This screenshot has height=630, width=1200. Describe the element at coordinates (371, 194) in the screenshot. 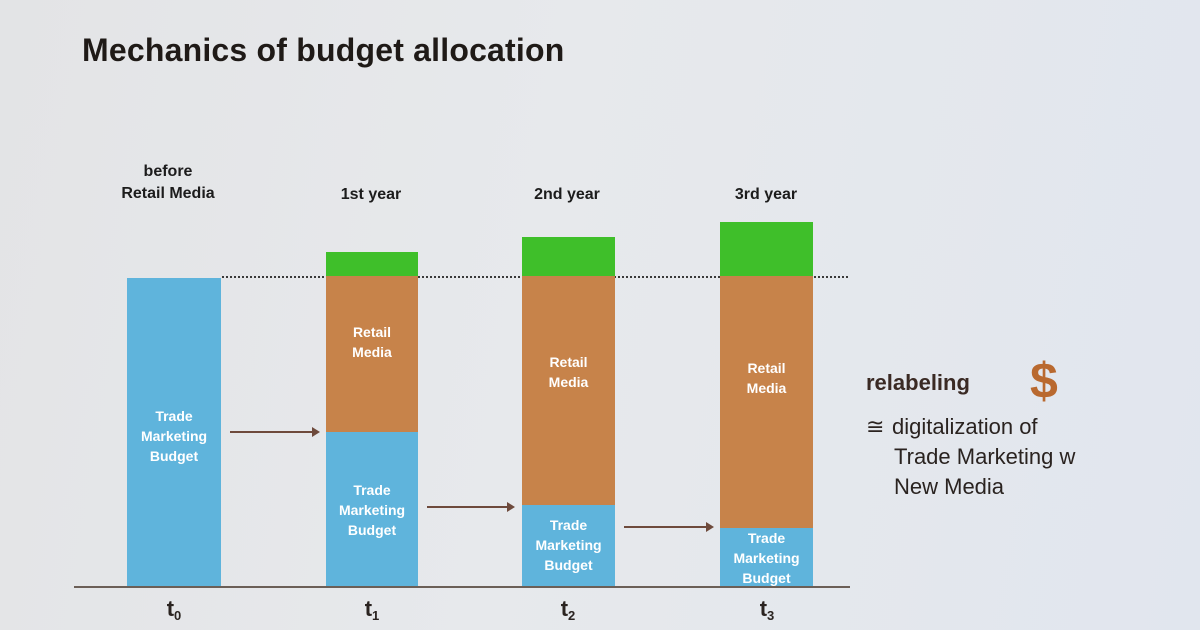

I see `period-label-t1: 1st year` at that location.